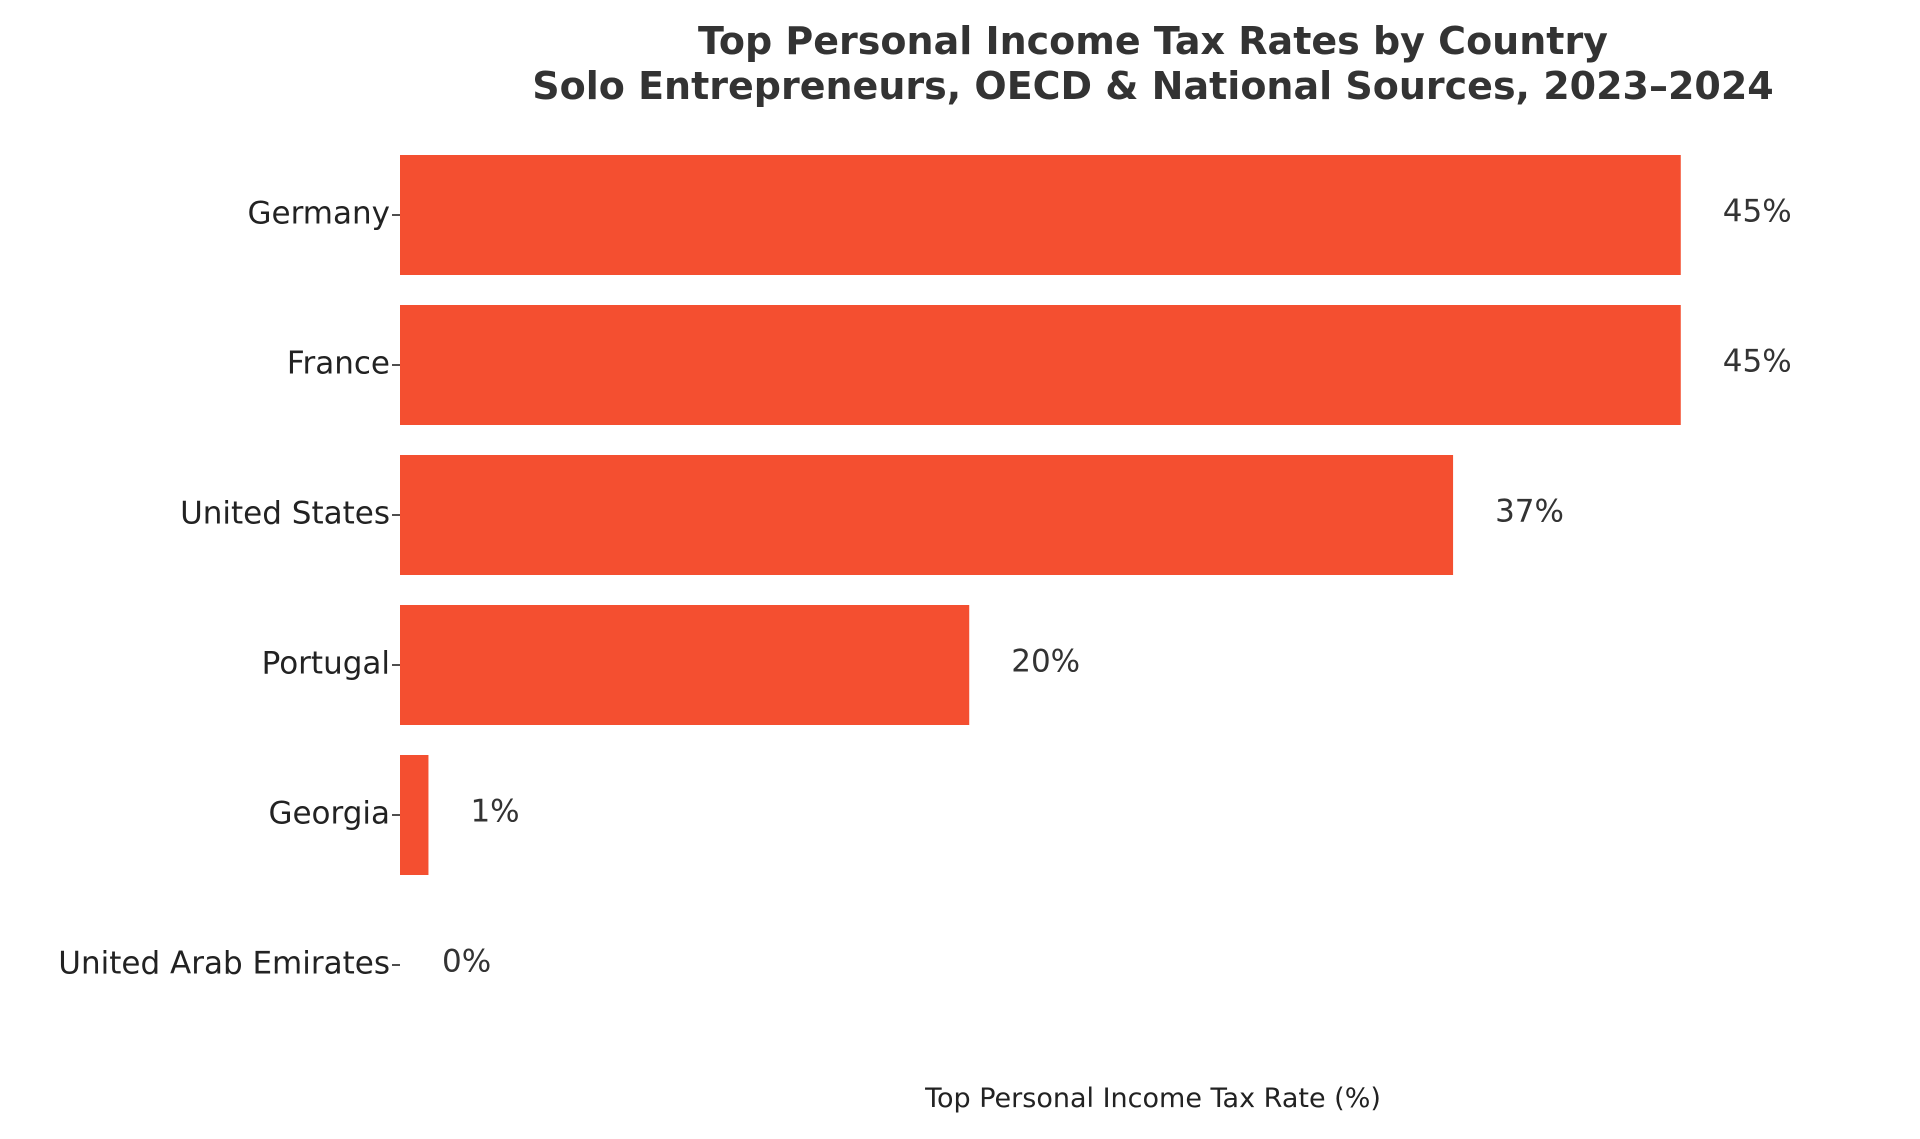 The image size is (1920, 1139). What do you see at coordinates (466, 962) in the screenshot?
I see `value-label-united-arab-emirates: 0%` at bounding box center [466, 962].